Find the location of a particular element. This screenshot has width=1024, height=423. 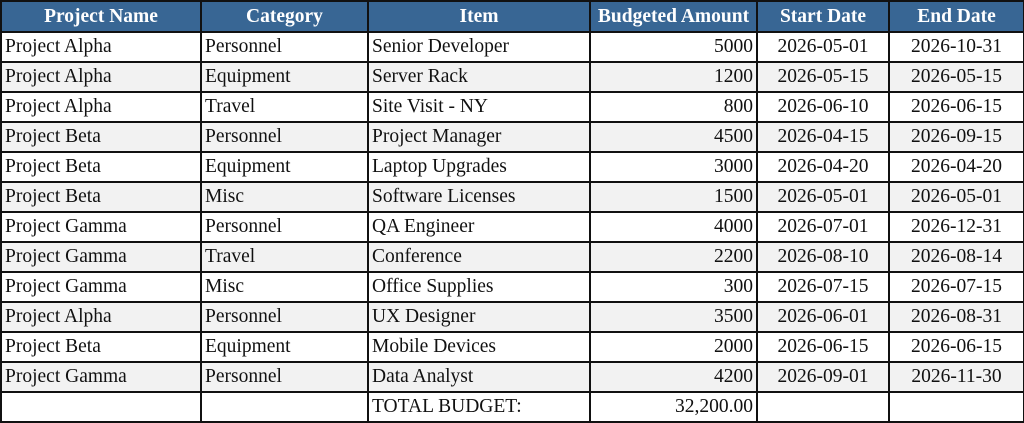

end-date-cell: 2026-05-15 is located at coordinates (956, 77).